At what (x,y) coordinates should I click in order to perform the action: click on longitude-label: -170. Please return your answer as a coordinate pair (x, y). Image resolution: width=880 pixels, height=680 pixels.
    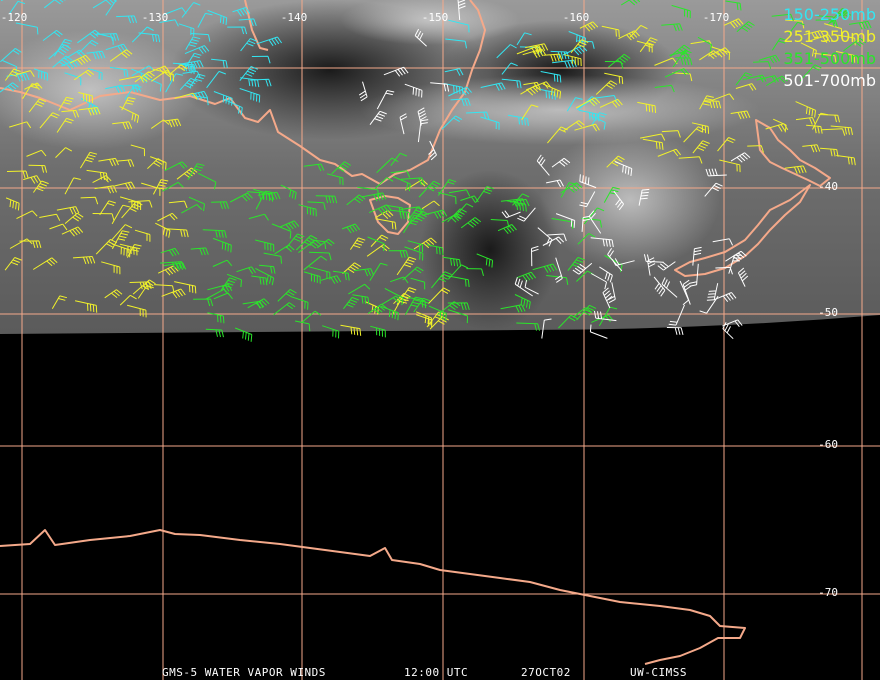
    Looking at the image, I should click on (716, 17).